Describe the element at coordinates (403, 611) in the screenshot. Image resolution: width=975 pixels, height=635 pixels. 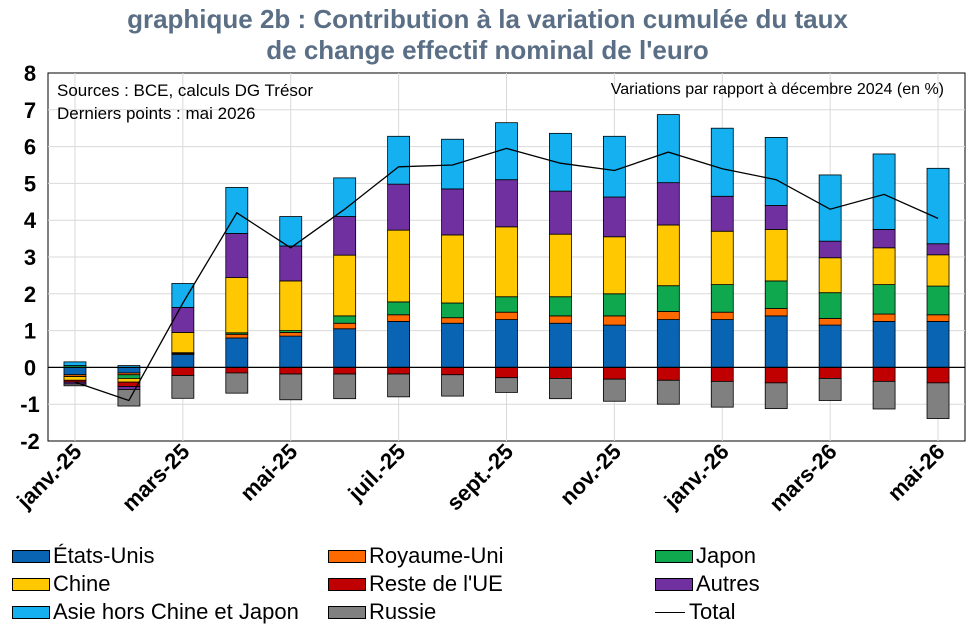
I see `legend-label: Russie` at that location.